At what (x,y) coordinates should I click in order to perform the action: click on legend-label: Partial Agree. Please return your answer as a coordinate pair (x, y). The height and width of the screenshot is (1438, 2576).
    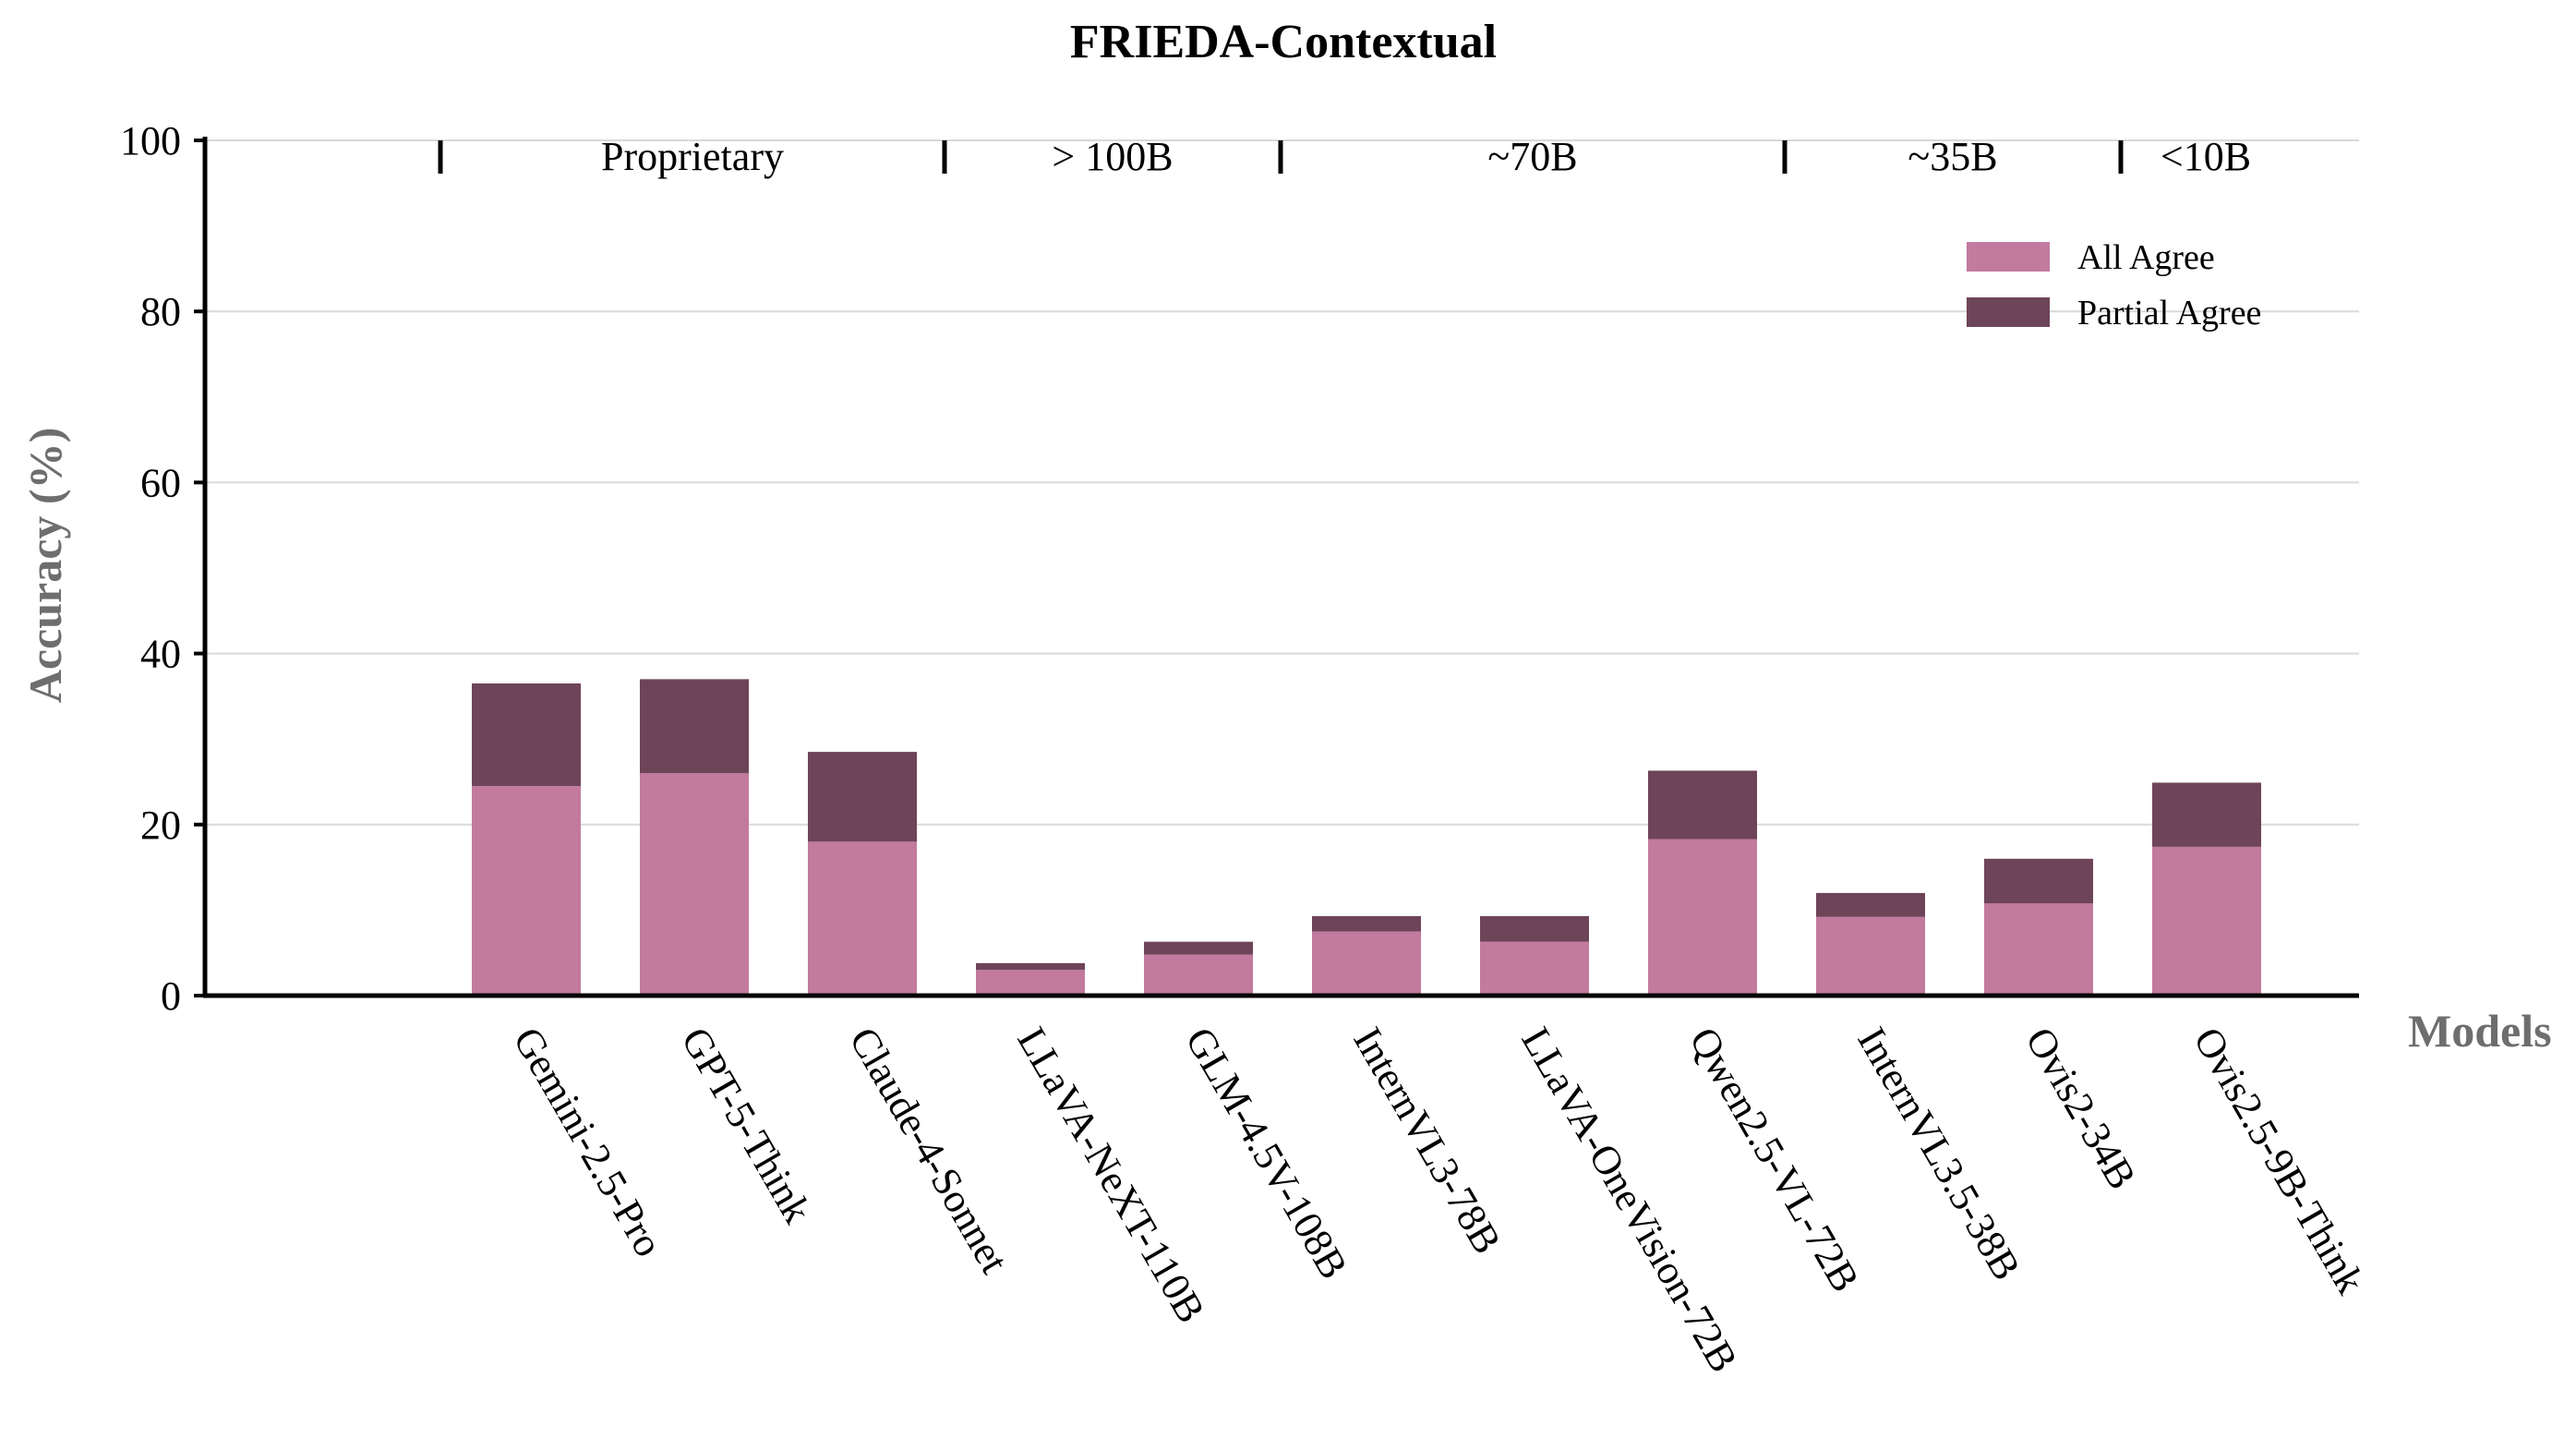
    Looking at the image, I should click on (2169, 313).